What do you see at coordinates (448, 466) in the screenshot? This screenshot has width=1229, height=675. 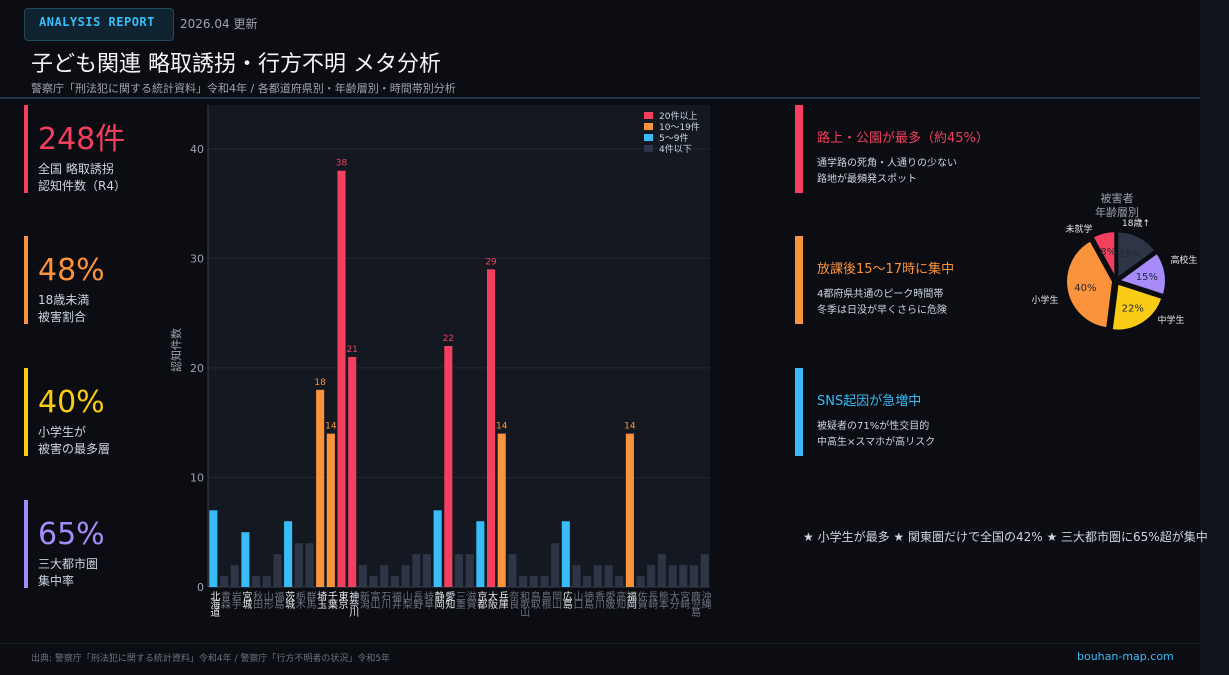 I see `bar-愛知` at bounding box center [448, 466].